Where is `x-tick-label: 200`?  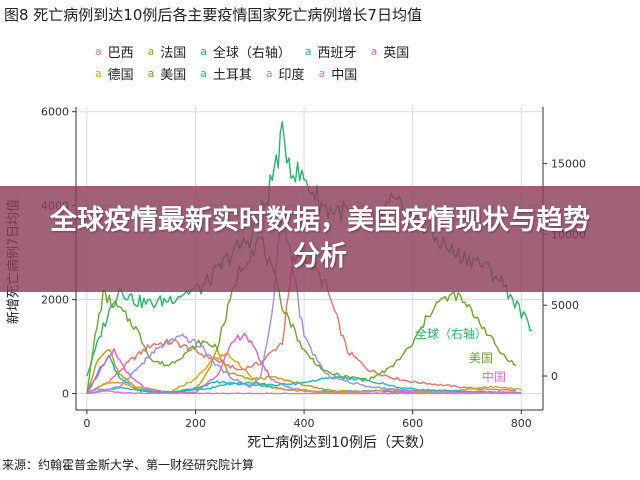 x-tick-label: 200 is located at coordinates (195, 423).